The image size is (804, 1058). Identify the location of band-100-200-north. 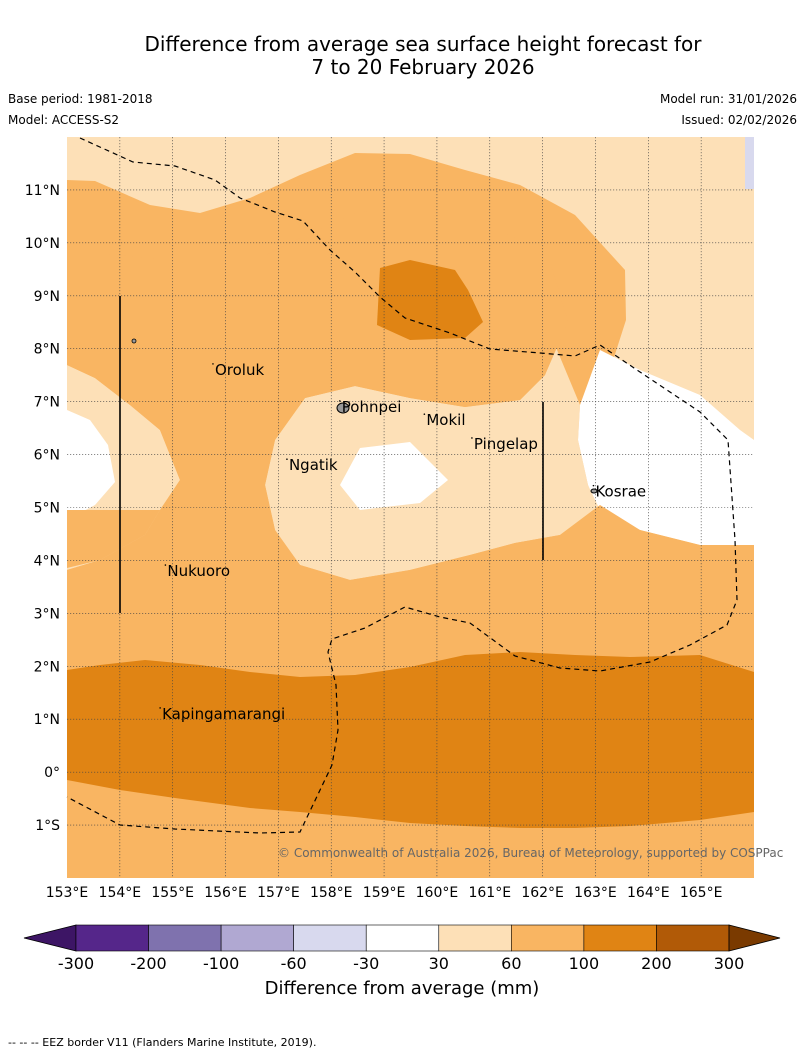
(430, 300).